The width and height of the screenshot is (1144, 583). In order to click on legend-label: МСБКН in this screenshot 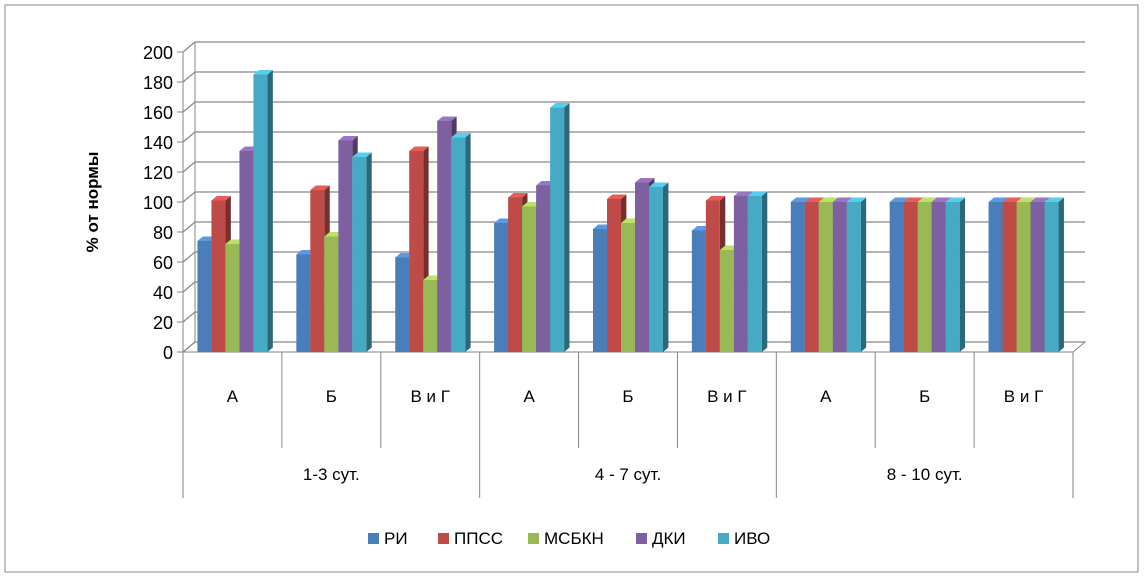, I will do `click(574, 538)`.